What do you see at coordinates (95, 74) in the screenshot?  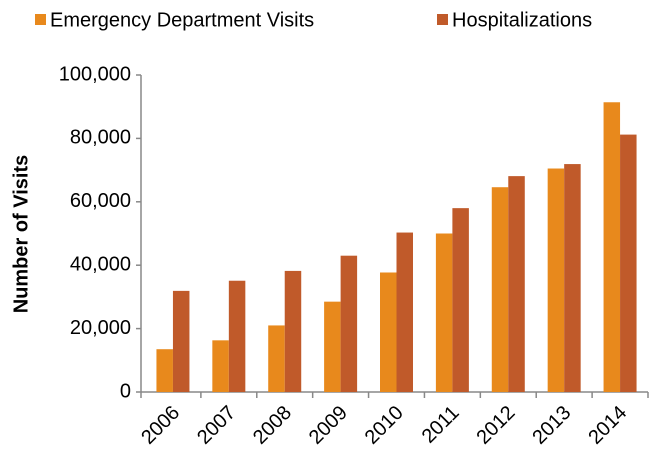 I see `y-tick-label: 100,000` at bounding box center [95, 74].